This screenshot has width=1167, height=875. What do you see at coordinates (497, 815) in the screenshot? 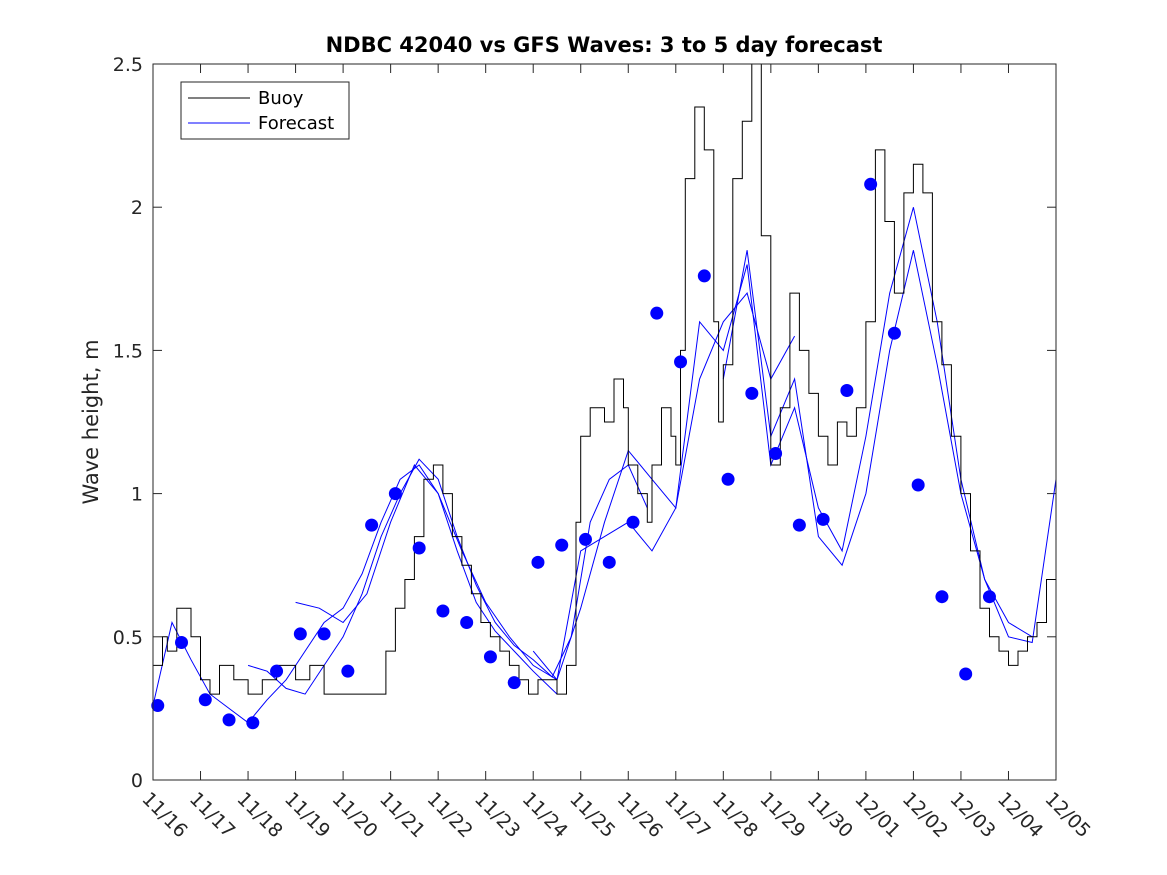
I see `x-tick-label: 11/23` at bounding box center [497, 815].